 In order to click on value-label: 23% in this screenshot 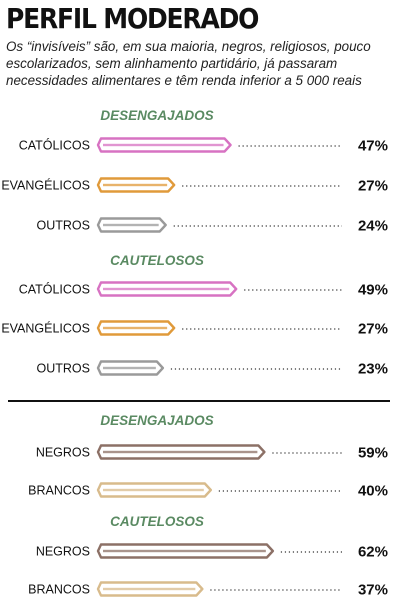, I will do `click(373, 369)`.